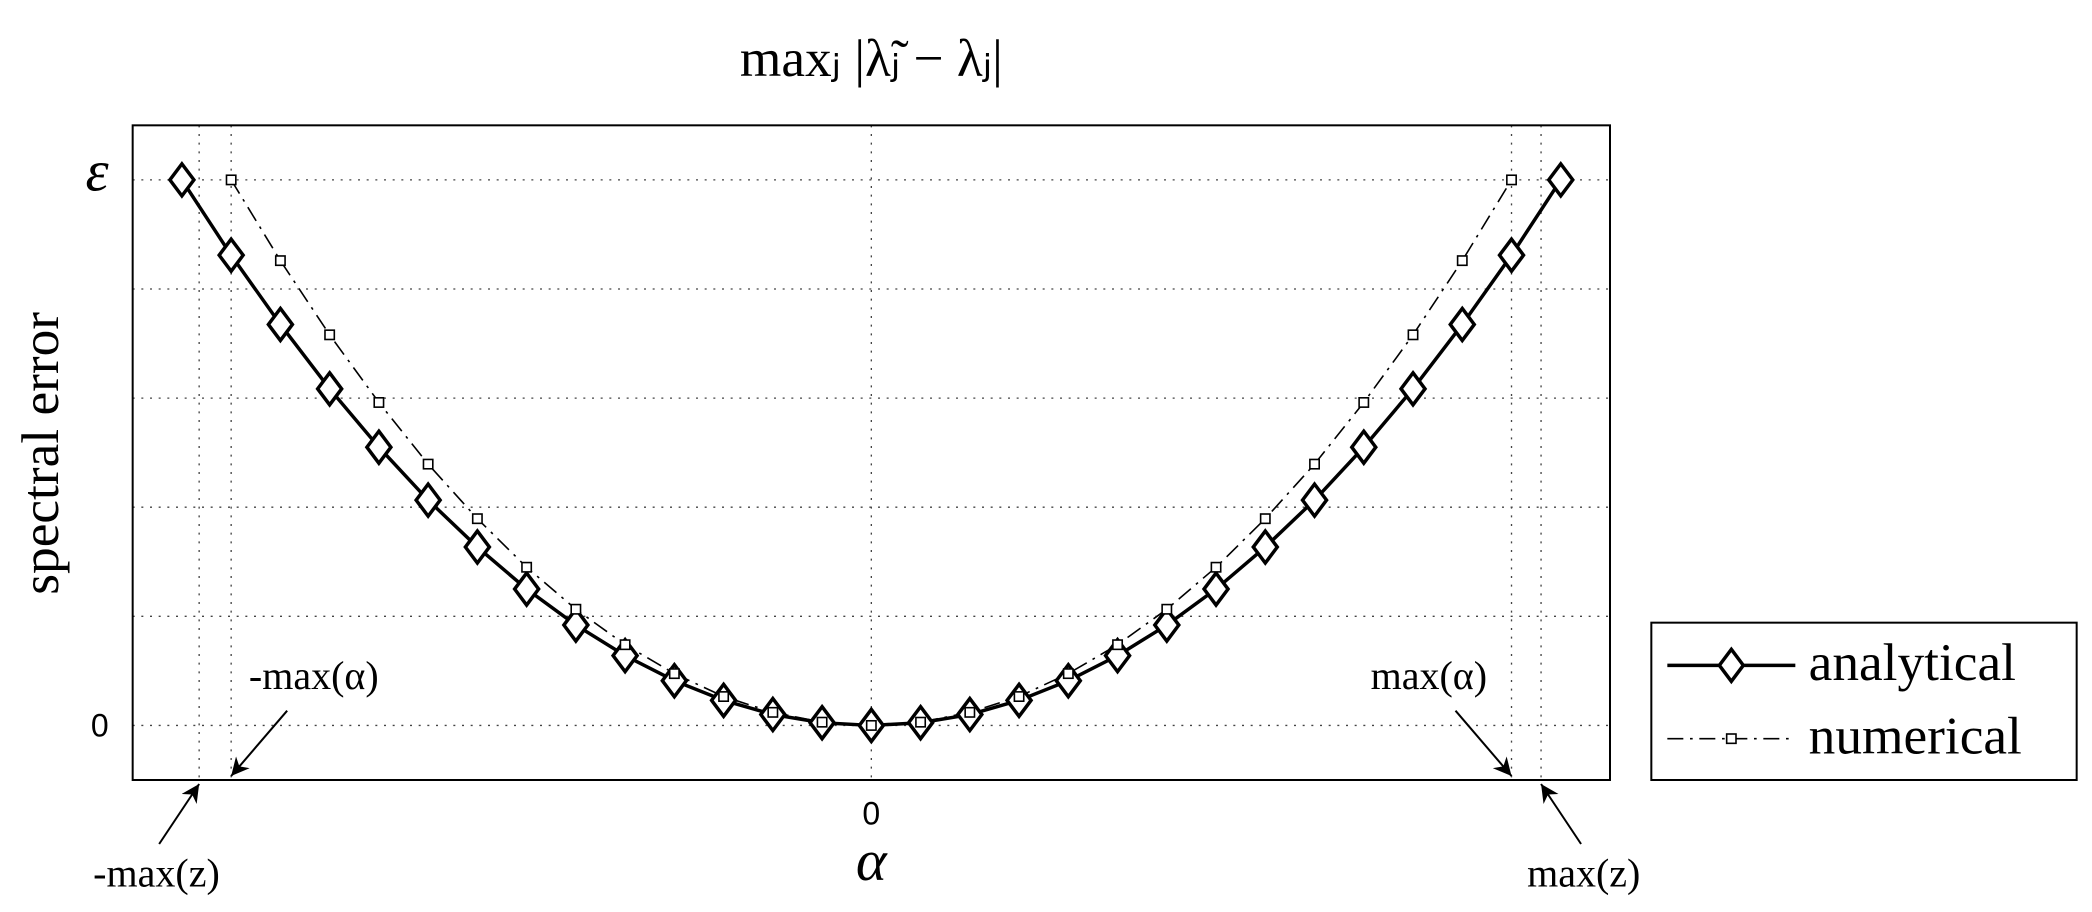  What do you see at coordinates (871, 58) in the screenshot?
I see `chart-title: maxⱼ |λ̃ⱼ − λⱼ|` at bounding box center [871, 58].